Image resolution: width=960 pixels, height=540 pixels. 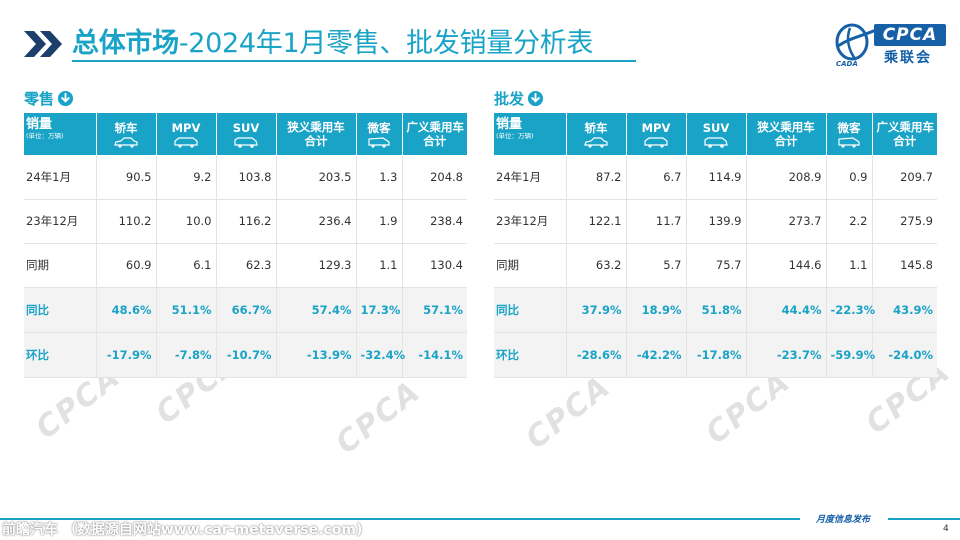 What do you see at coordinates (354, 61) in the screenshot?
I see `title-underline` at bounding box center [354, 61].